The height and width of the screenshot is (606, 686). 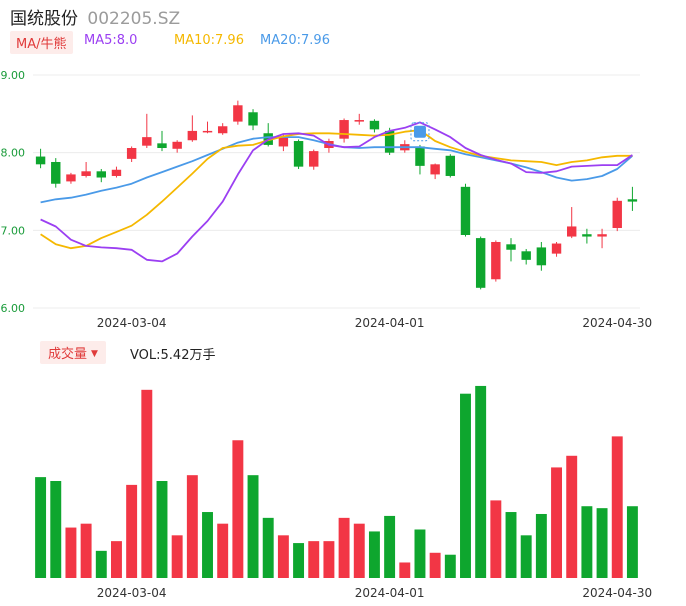 What do you see at coordinates (44, 19) in the screenshot?
I see `stock-name: 国统股份` at bounding box center [44, 19].